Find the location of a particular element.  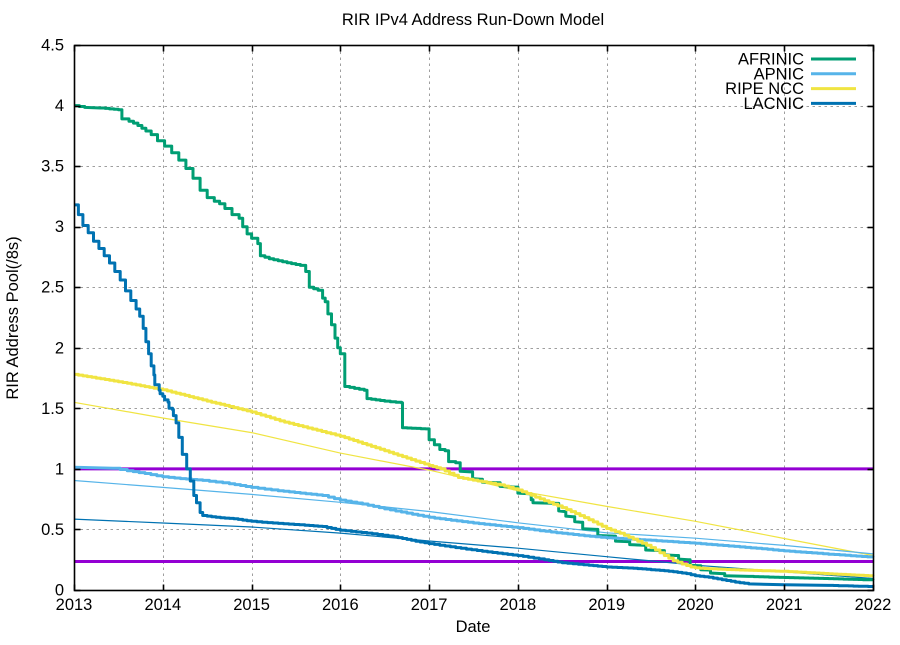

svg-text: 3 is located at coordinates (59, 227).